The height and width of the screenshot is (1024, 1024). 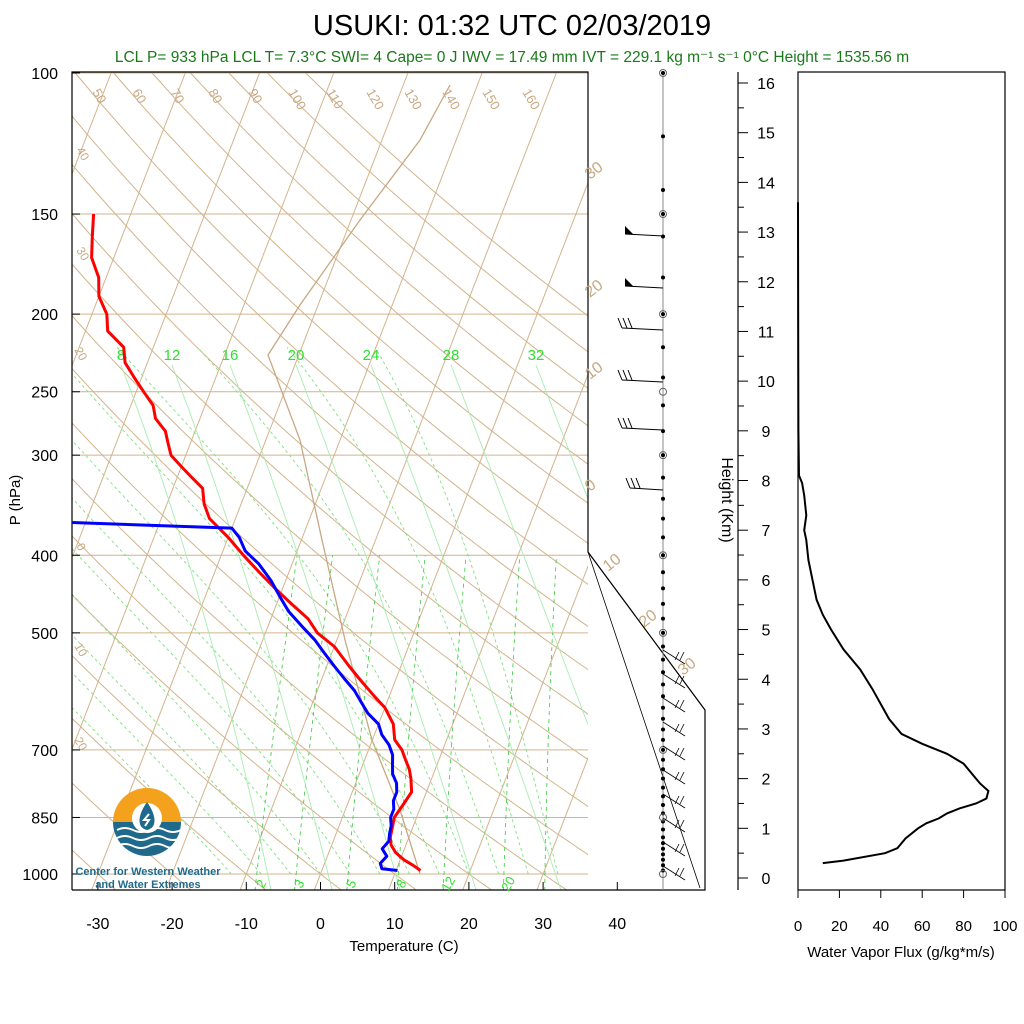 I want to click on logo-text-line2: and Water Extremes, so click(x=148, y=885).